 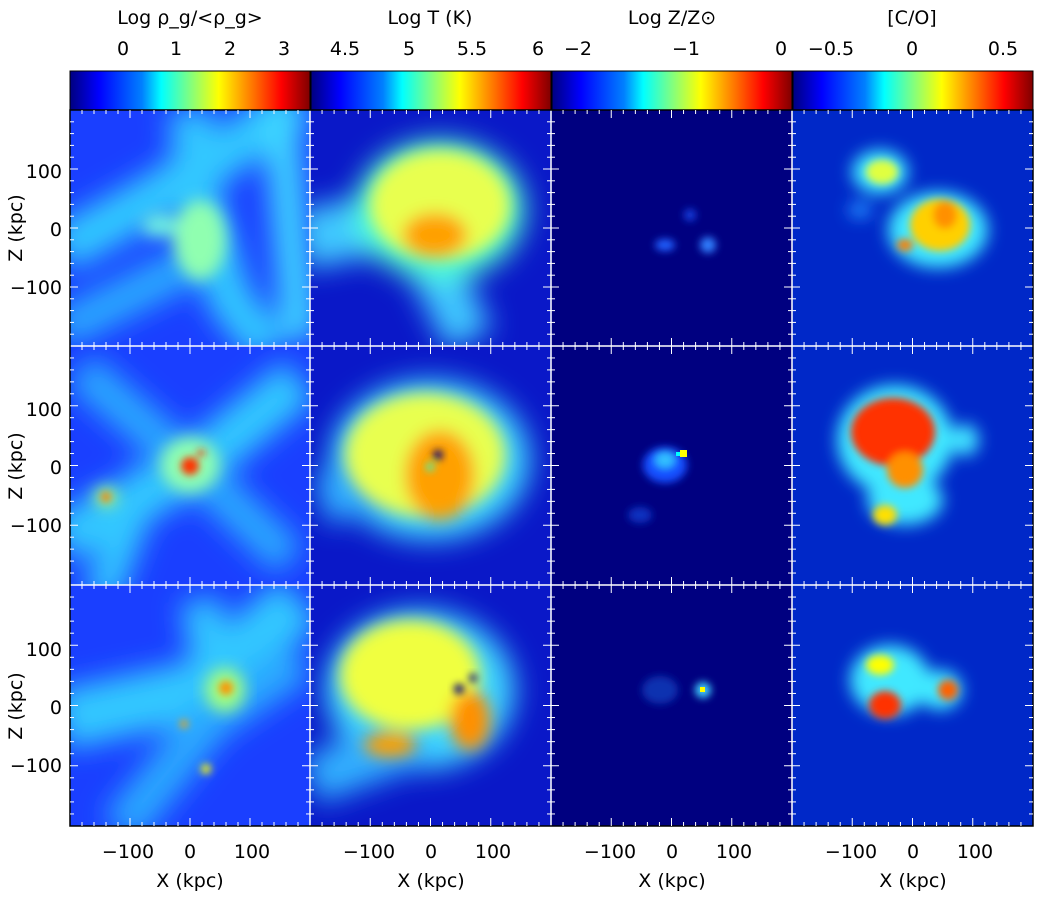 I want to click on ytick-r2-m100: −100, so click(x=36, y=526).